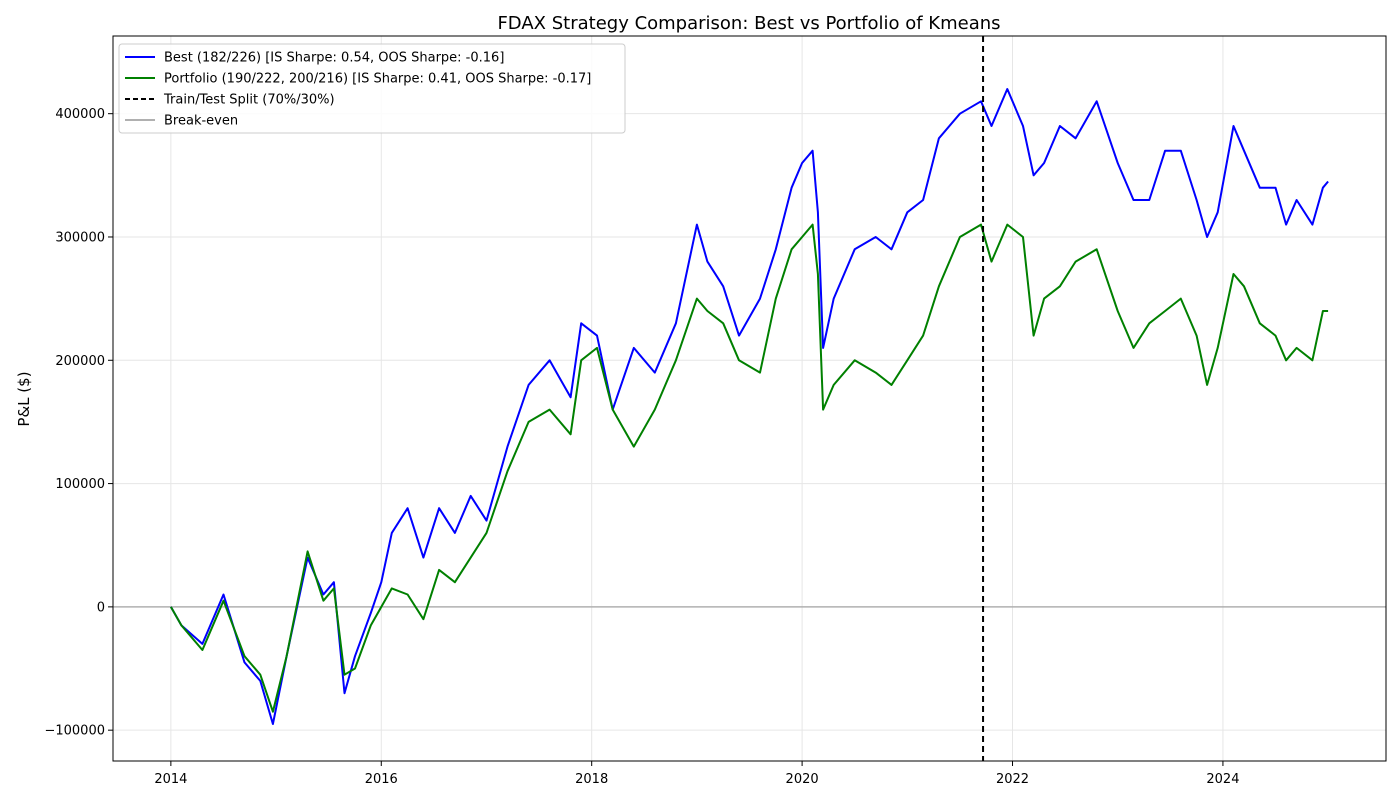  Describe the element at coordinates (101, 607) in the screenshot. I see `y-tick-label: 0` at that location.